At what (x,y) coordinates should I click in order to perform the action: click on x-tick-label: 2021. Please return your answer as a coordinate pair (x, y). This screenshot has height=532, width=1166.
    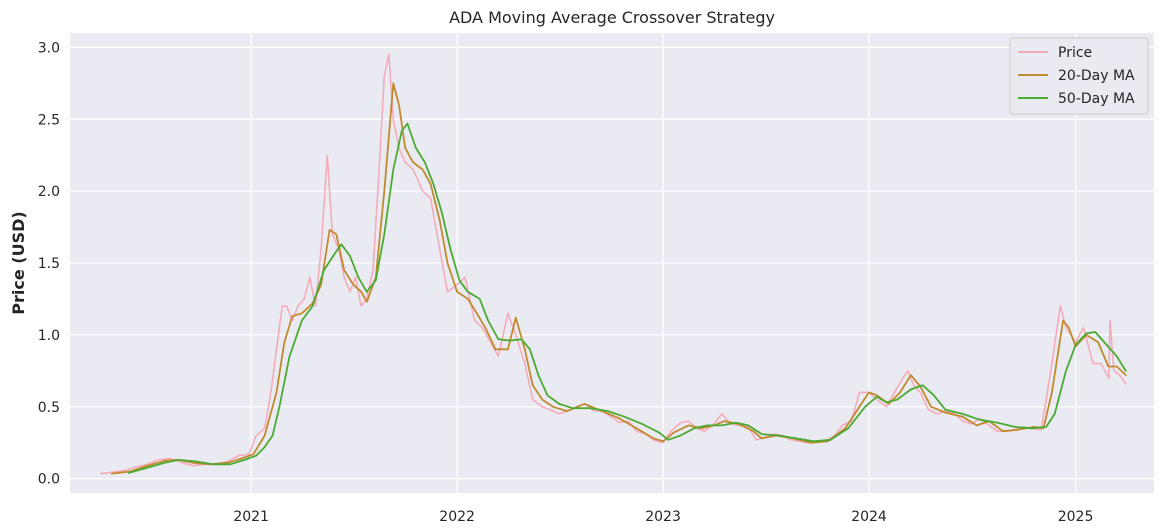
    Looking at the image, I should click on (251, 517).